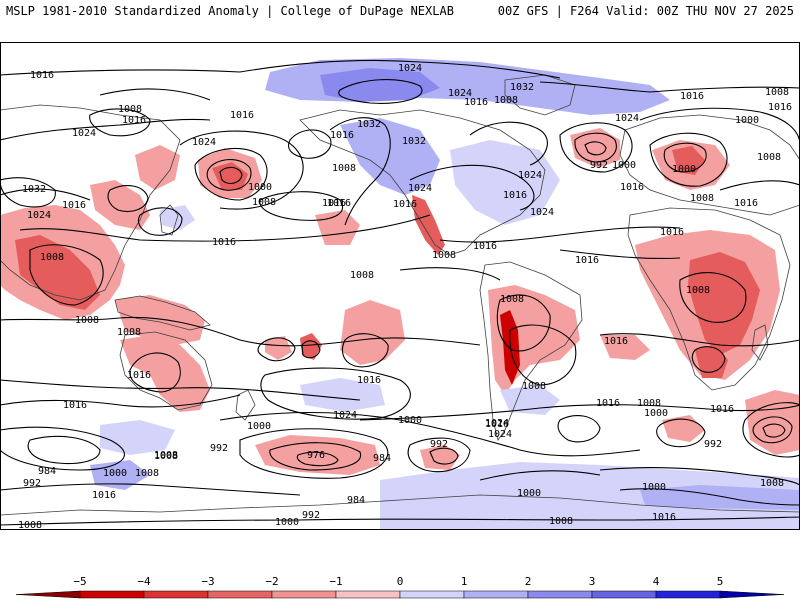 Image resolution: width=800 pixels, height=600 pixels. Describe the element at coordinates (79, 581) in the screenshot. I see `colorbar-tick-label: −5` at that location.